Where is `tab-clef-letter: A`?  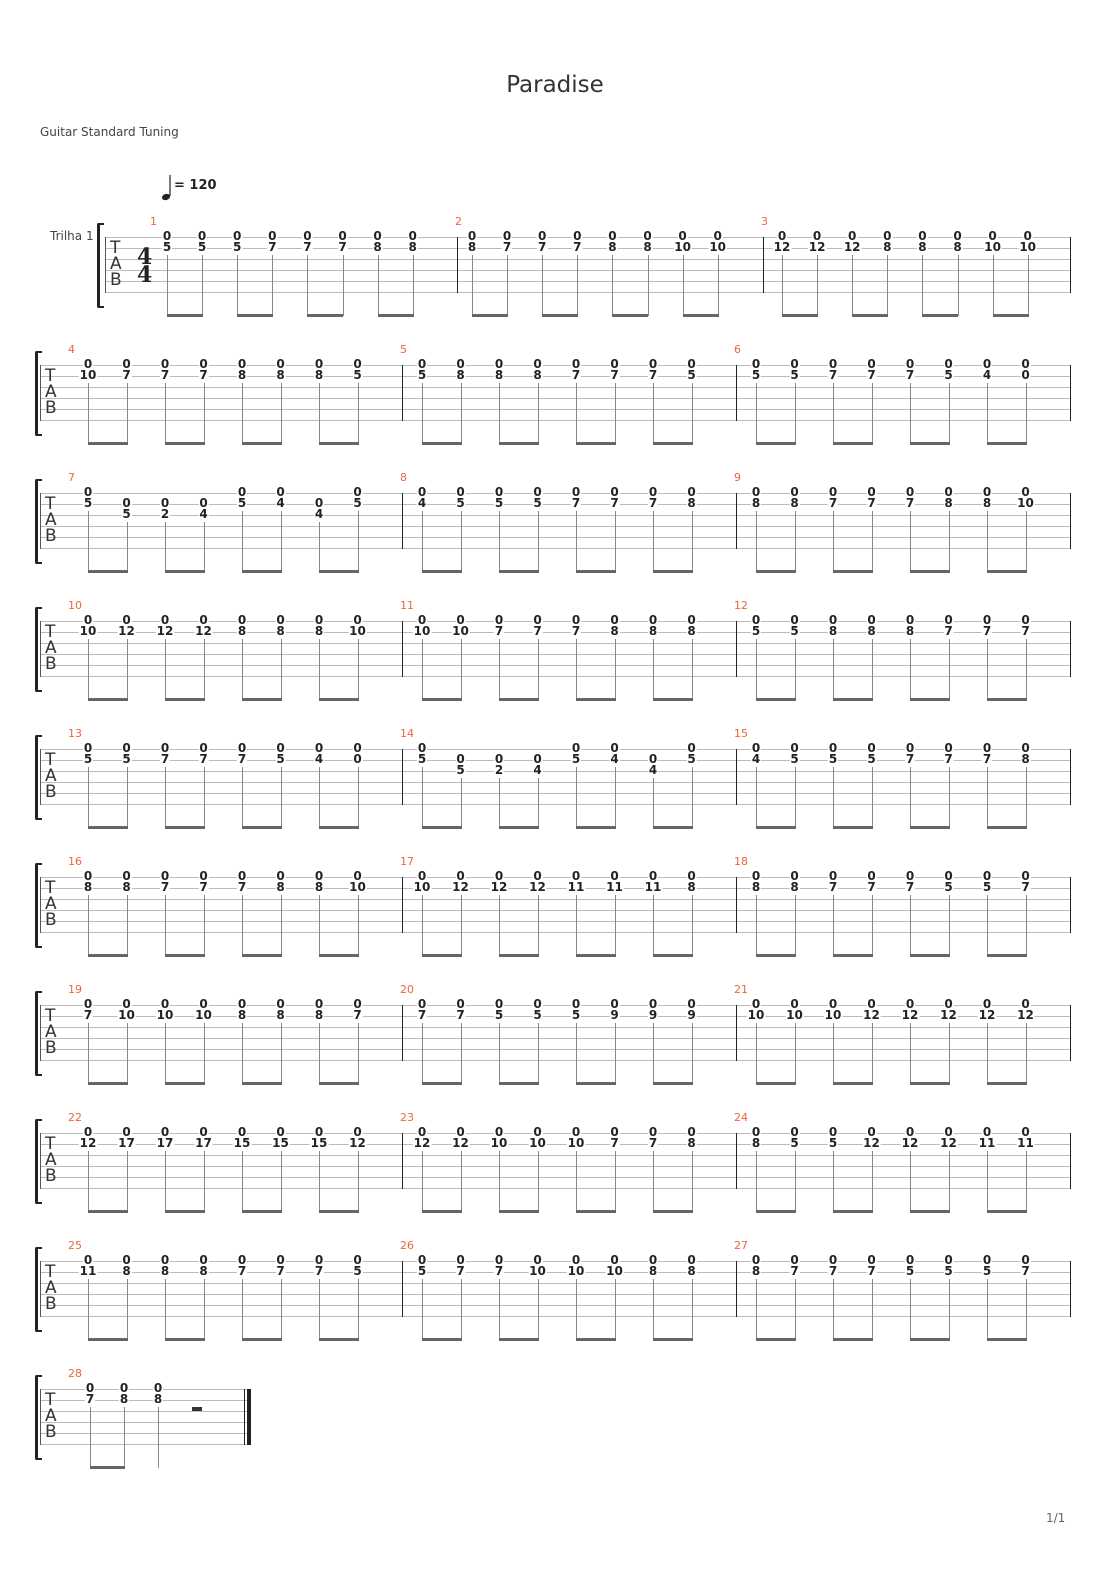 tab-clef-letter: A is located at coordinates (51, 648).